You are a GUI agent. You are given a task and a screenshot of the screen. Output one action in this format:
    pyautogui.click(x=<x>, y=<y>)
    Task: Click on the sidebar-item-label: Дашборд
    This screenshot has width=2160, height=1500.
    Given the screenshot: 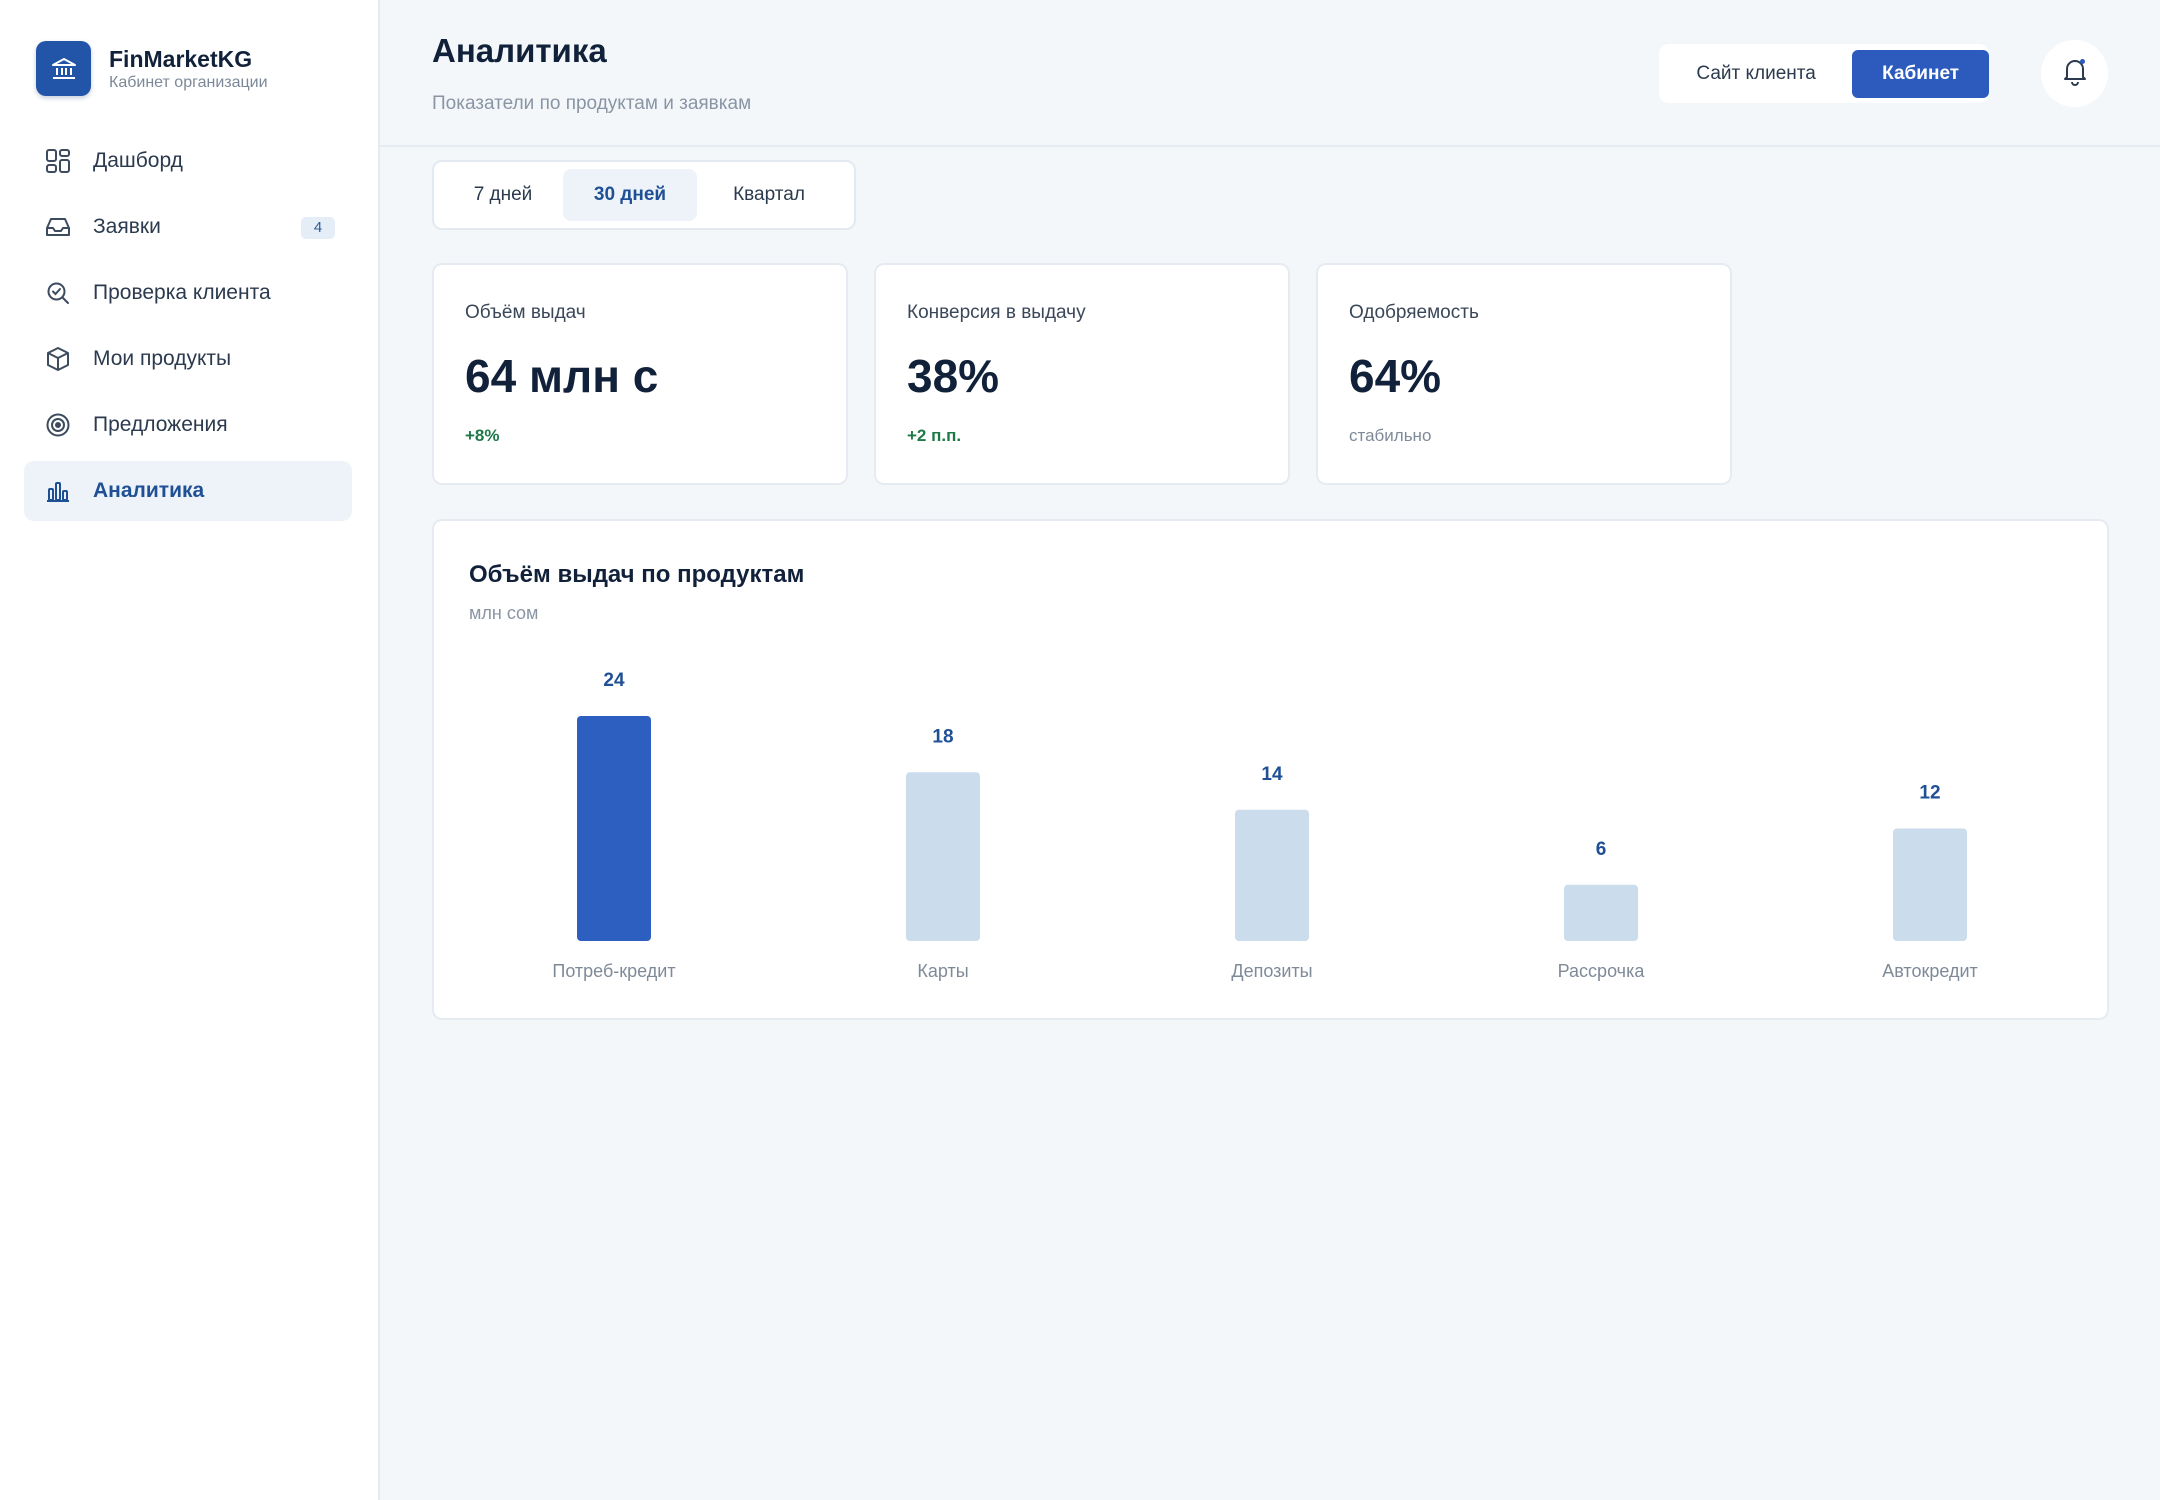 What is the action you would take?
    pyautogui.click(x=138, y=160)
    